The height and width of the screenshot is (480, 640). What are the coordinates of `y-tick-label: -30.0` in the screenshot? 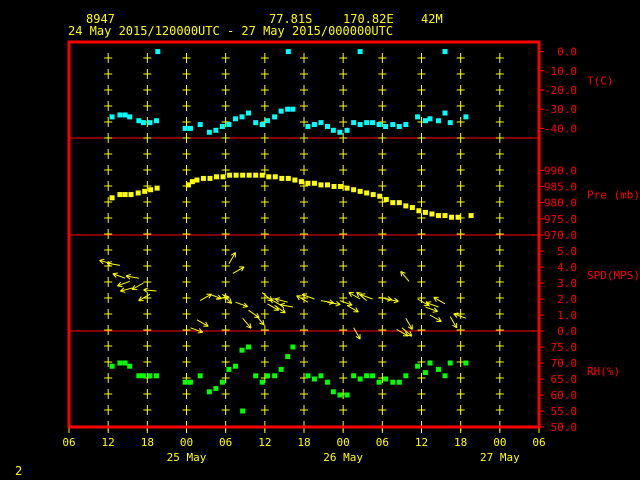 It's located at (560, 109).